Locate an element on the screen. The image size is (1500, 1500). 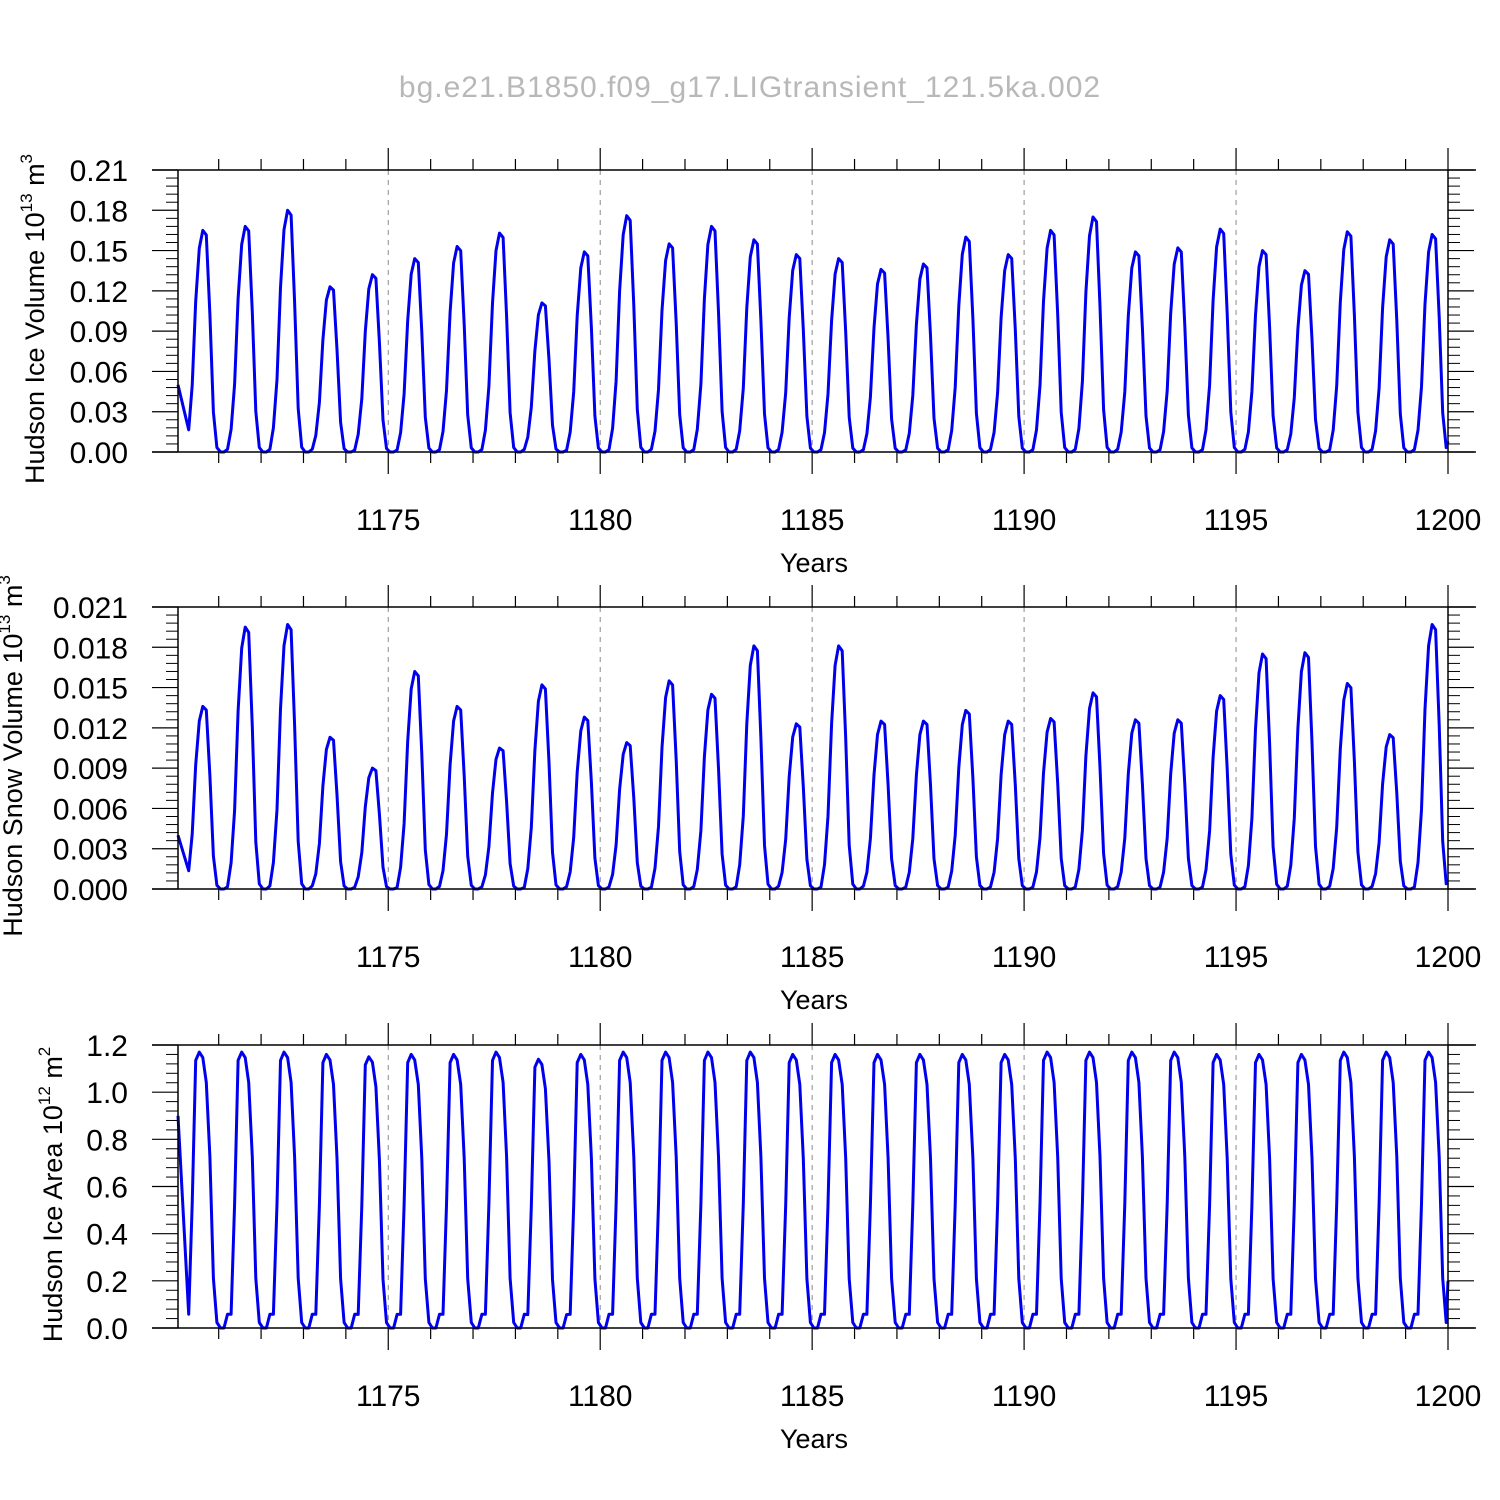
y-tick-label: 0.6 is located at coordinates (107, 1188).